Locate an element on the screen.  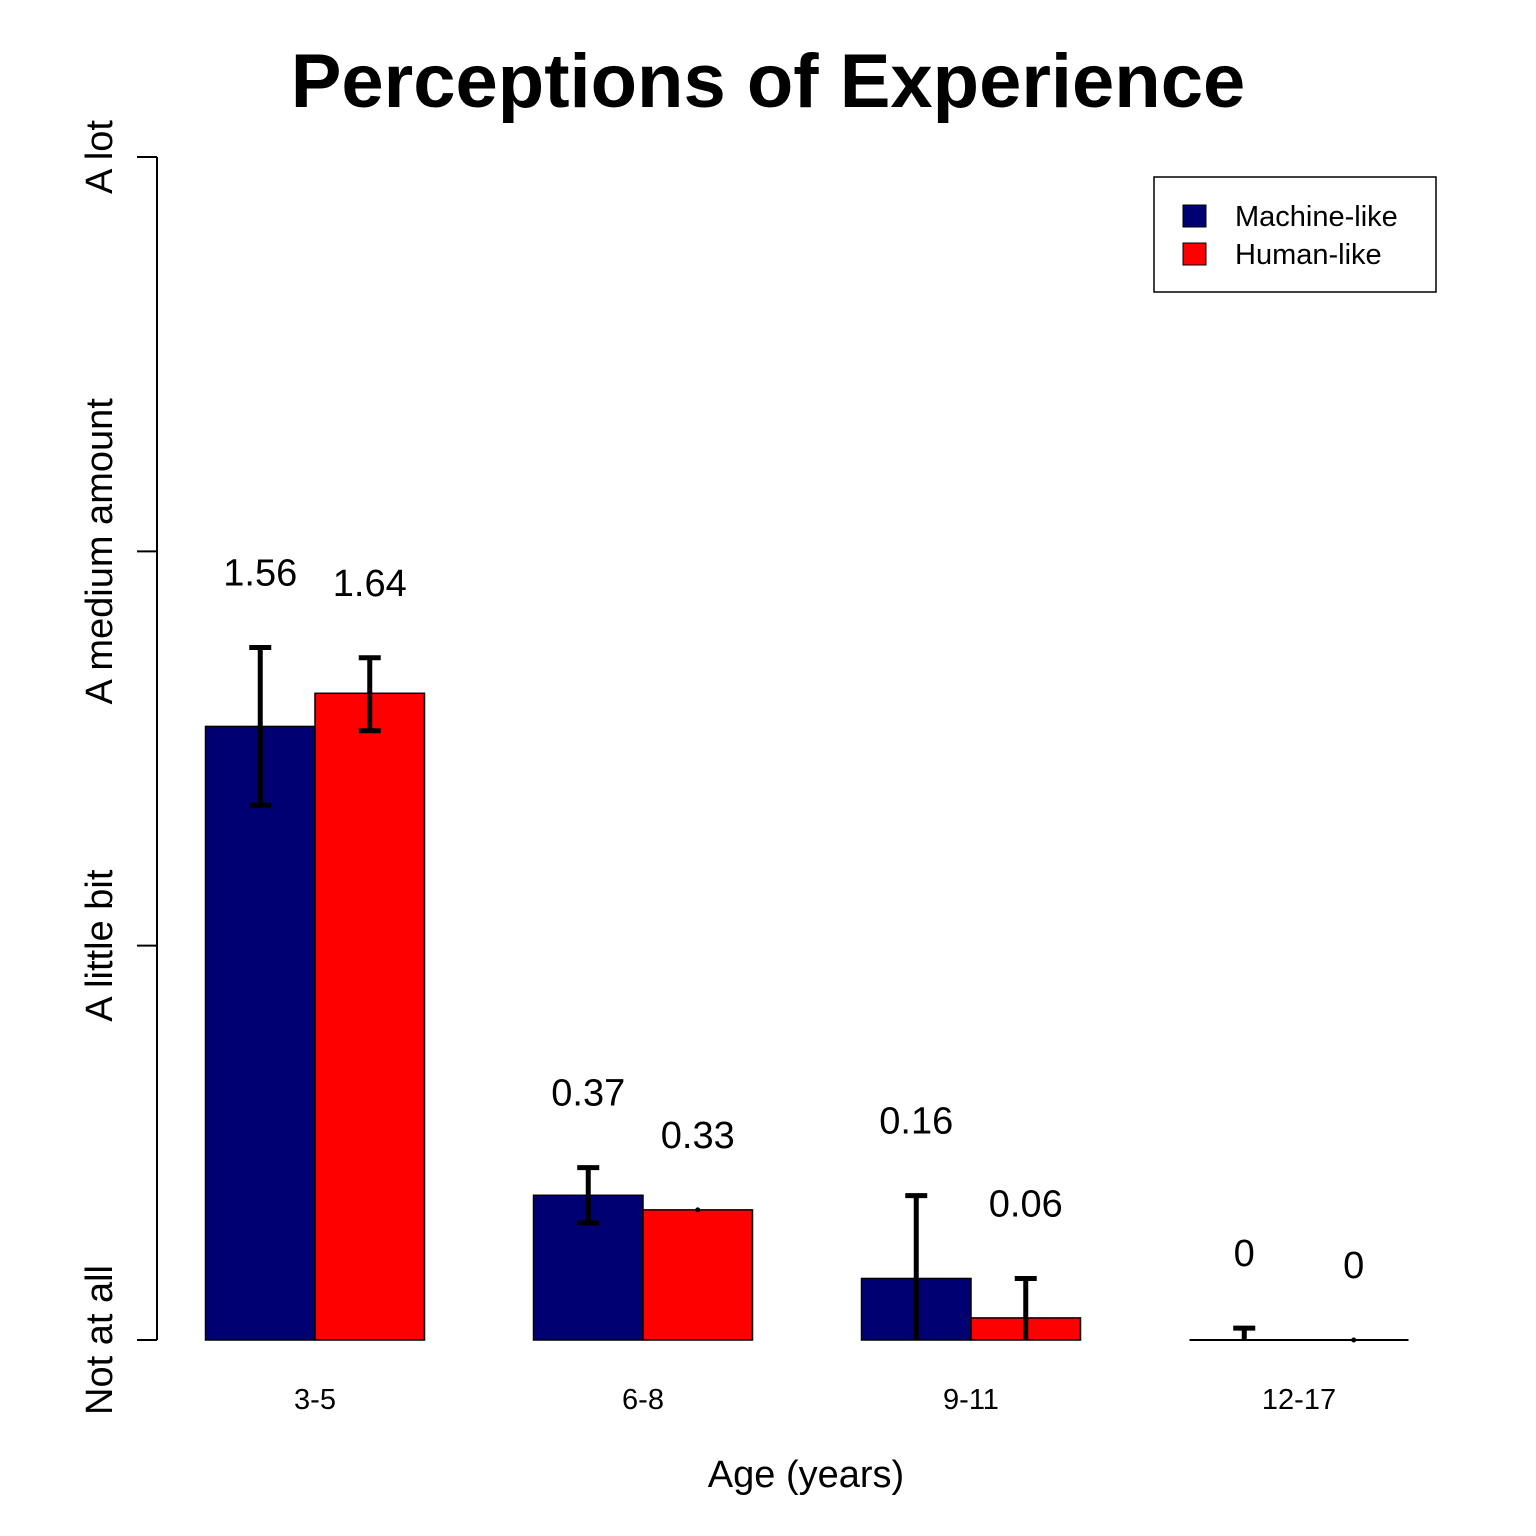
legend-box is located at coordinates (1295, 234).